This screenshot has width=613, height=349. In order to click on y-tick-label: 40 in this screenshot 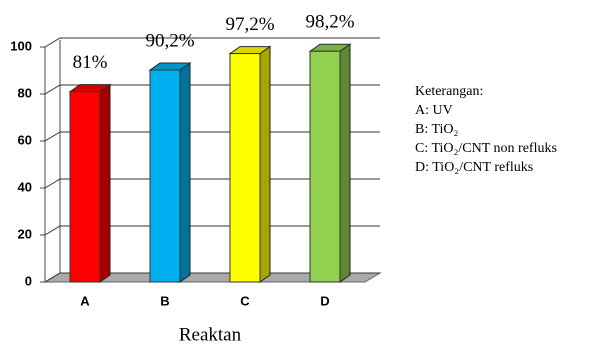, I will do `click(25, 186)`.